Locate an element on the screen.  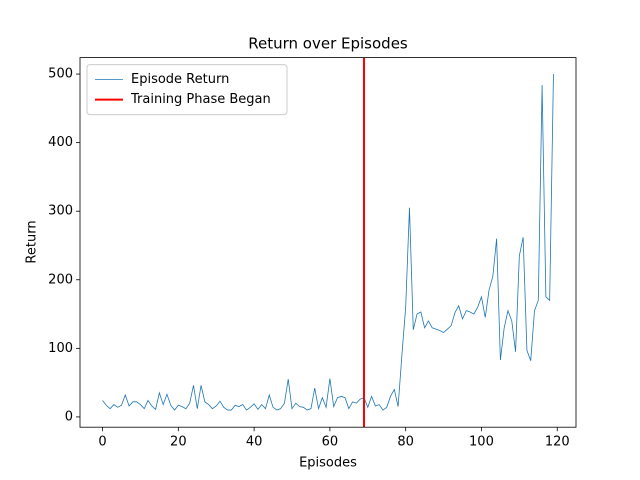
x-tick-label: 0 is located at coordinates (102, 442).